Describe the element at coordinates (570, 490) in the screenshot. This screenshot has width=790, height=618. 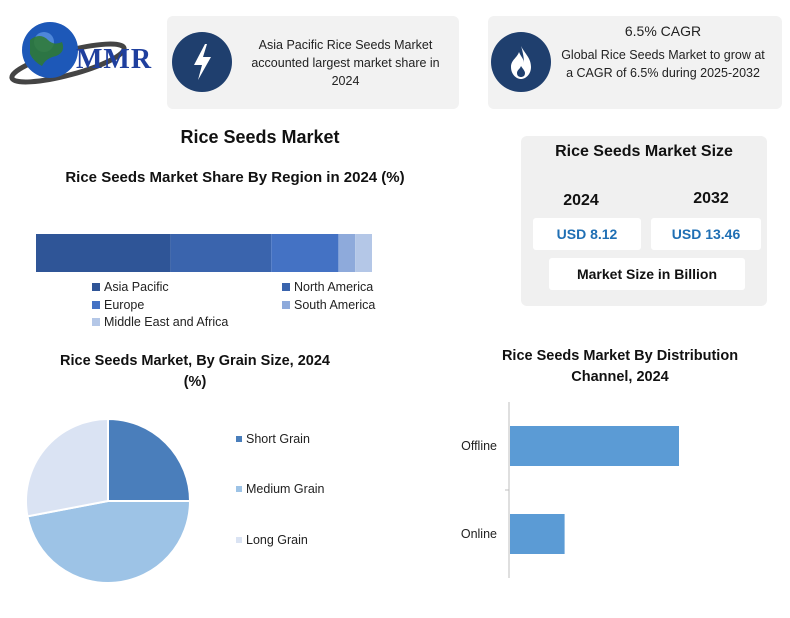
I see `distribution-channel-bar-chart: Offline Online` at that location.